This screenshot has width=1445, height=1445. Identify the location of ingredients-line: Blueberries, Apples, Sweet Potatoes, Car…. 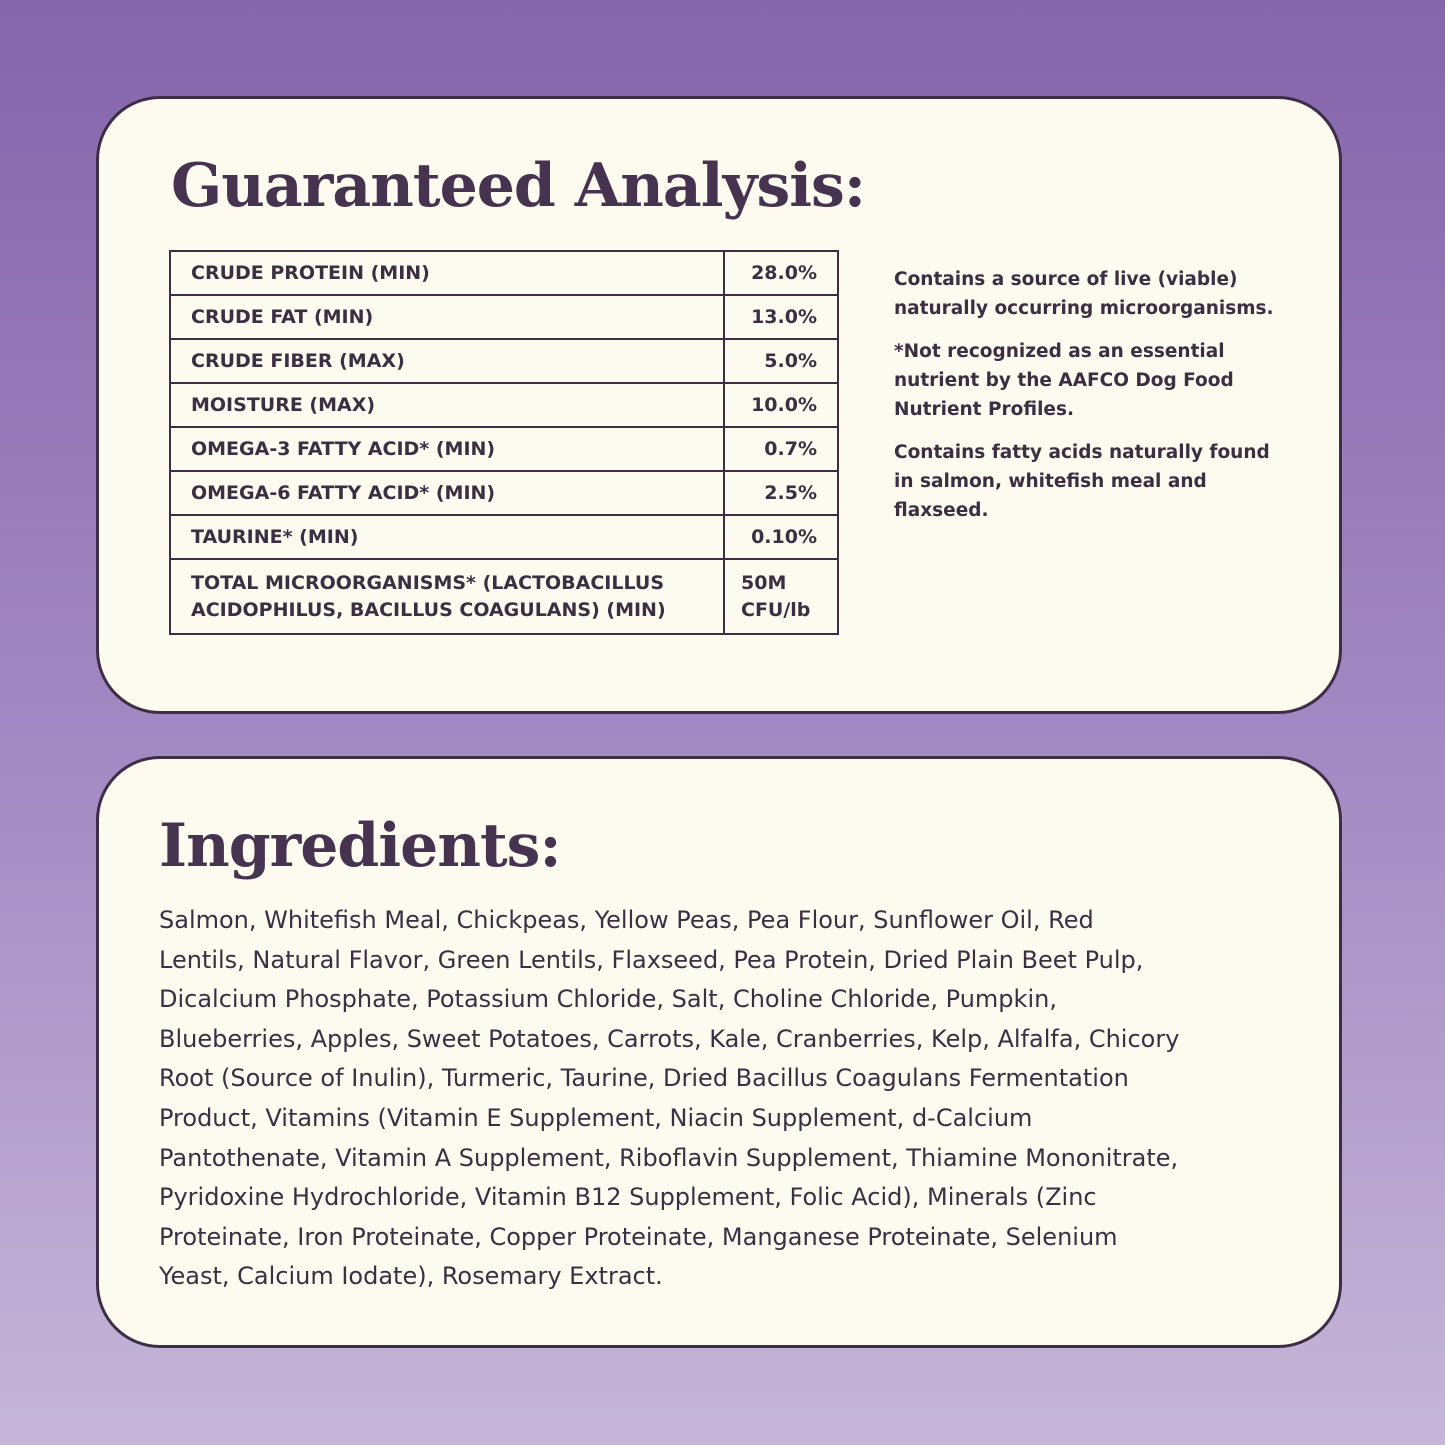
(669, 1038).